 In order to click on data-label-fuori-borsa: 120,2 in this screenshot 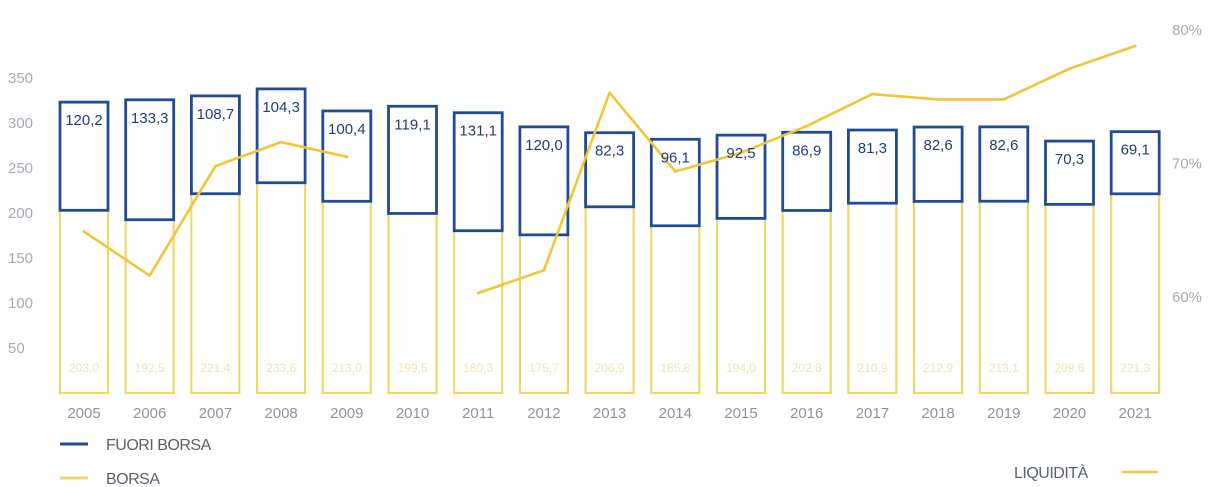, I will do `click(84, 120)`.